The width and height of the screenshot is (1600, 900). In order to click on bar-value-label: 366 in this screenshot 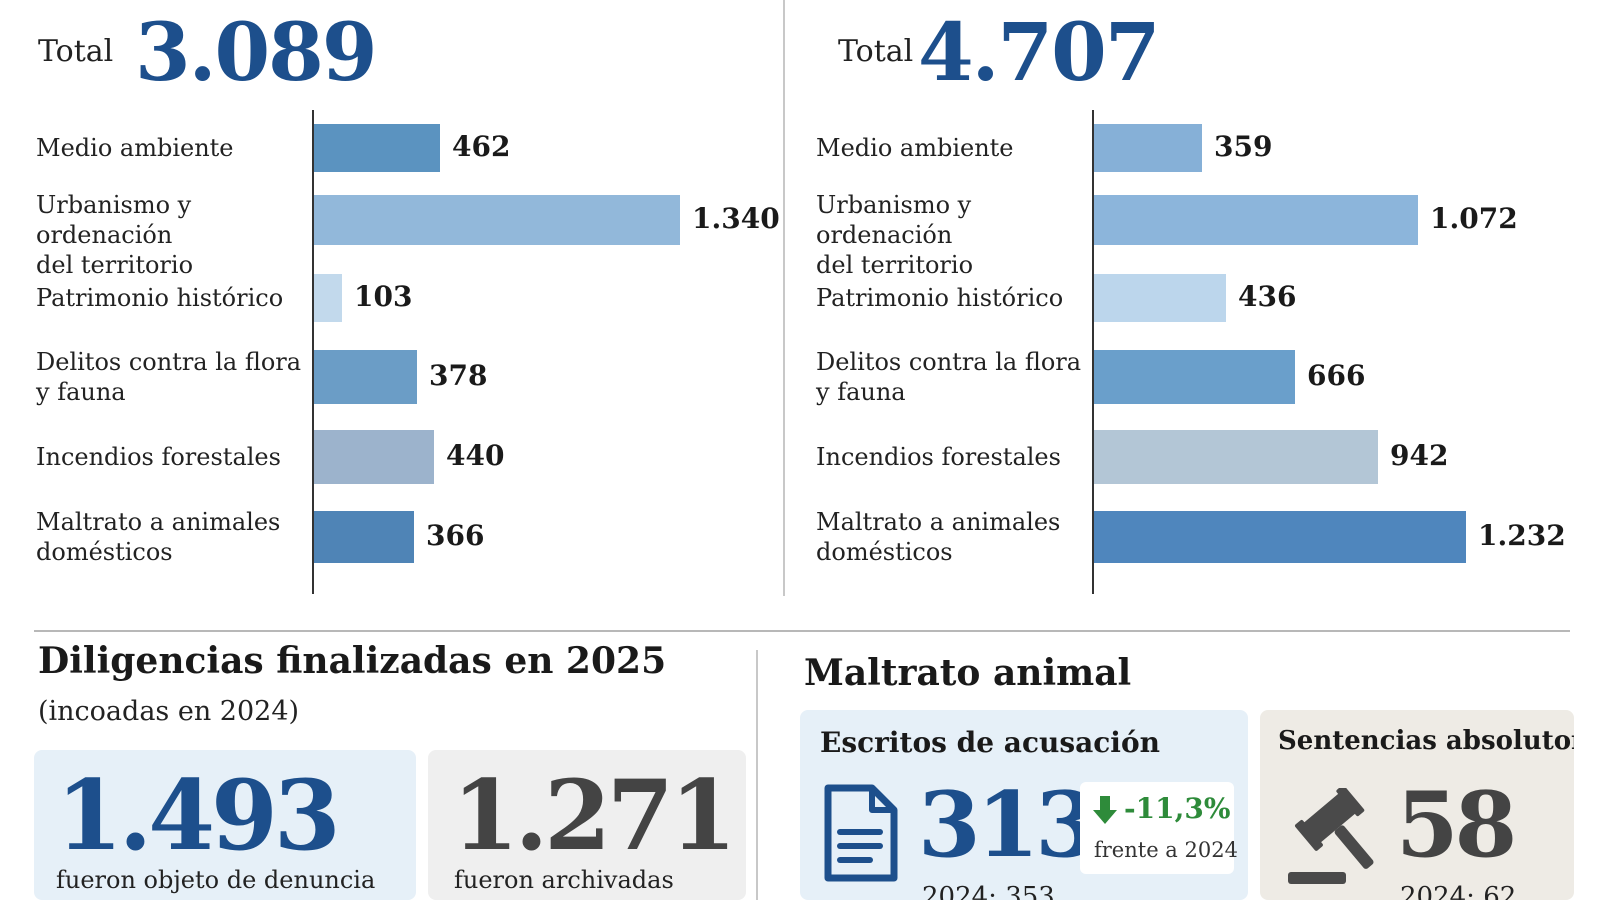, I will do `click(455, 535)`.